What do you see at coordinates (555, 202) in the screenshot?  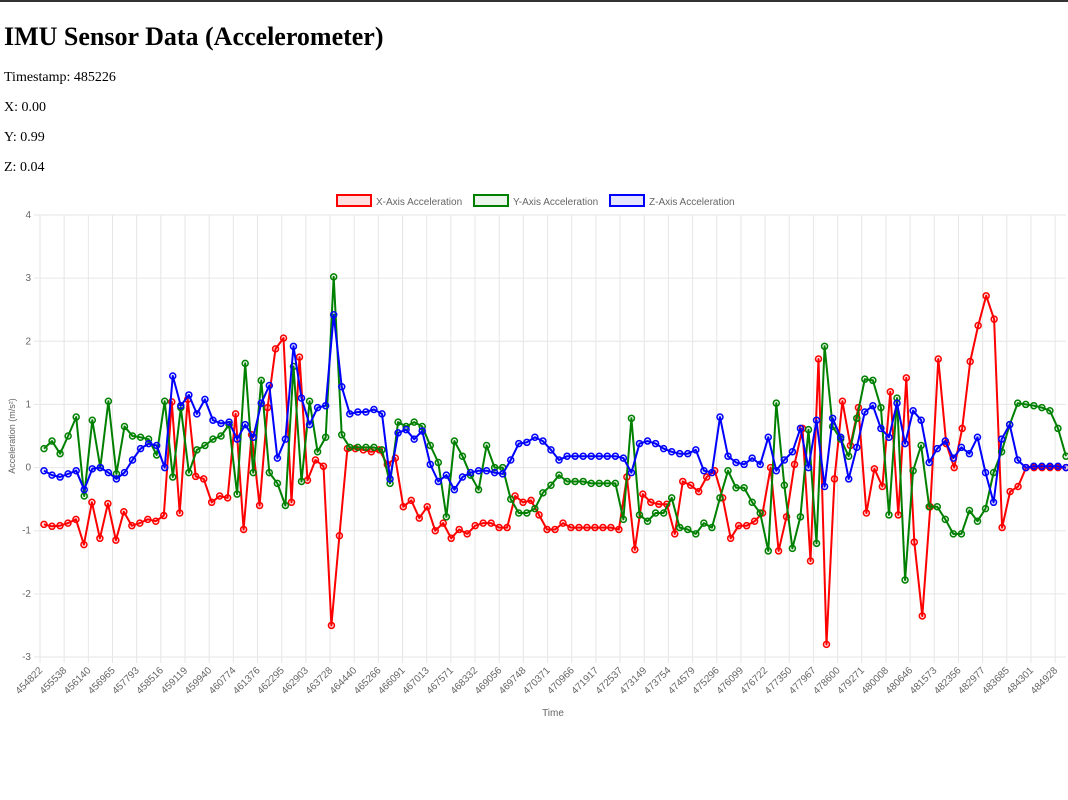 I see `legend-label: Y-Axis Acceleration` at bounding box center [555, 202].